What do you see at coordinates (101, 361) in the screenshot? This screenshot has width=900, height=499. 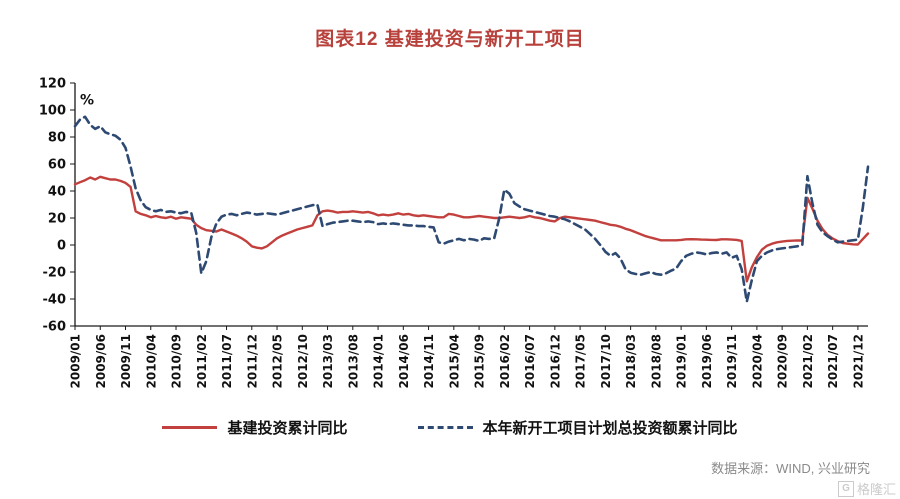 I see `x-axis-label: 2009/06` at bounding box center [101, 361].